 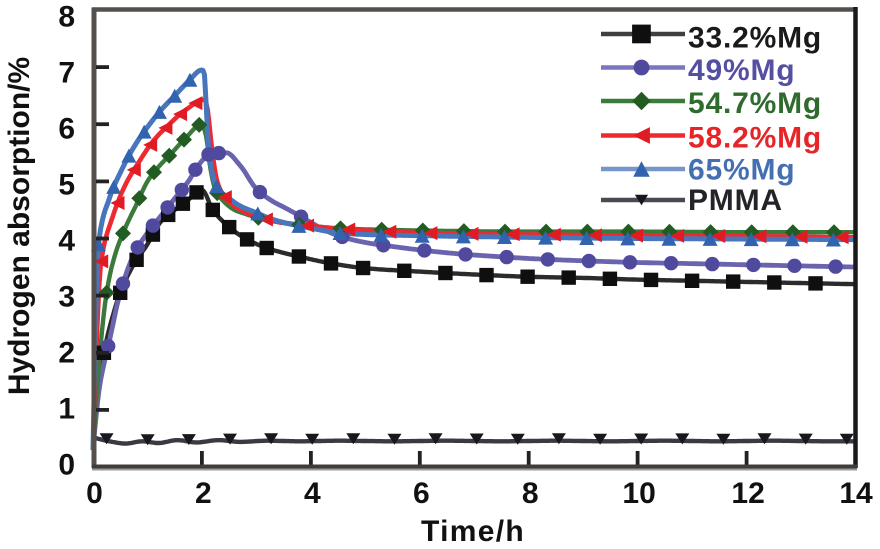 What do you see at coordinates (66, 73) in the screenshot?
I see `svg-text: 7` at bounding box center [66, 73].